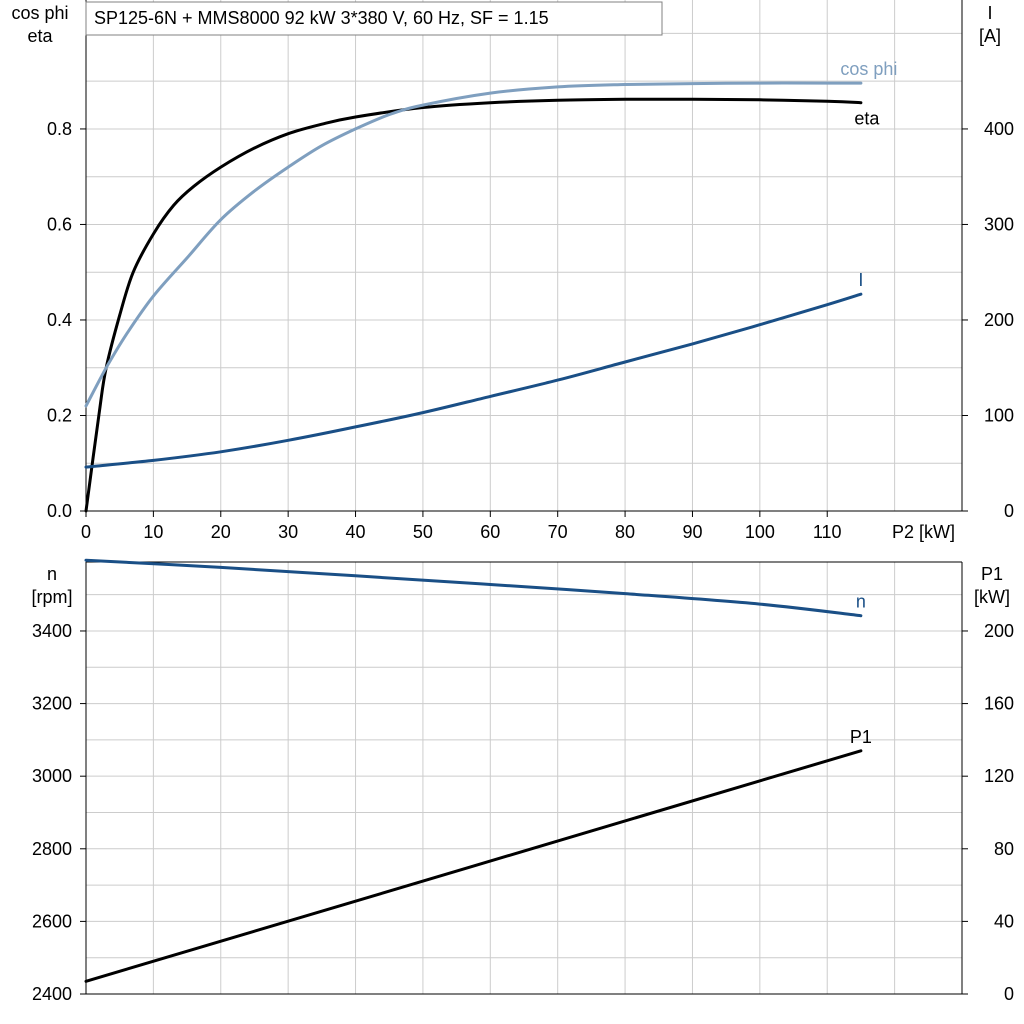 This screenshot has height=1024, width=1024. I want to click on y-right-tick-label: 100, so click(999, 415).